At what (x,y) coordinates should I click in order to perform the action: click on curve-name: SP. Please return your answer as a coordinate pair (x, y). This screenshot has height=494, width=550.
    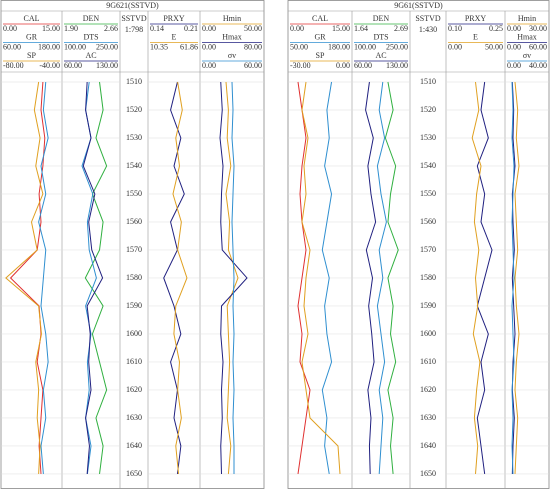
    Looking at the image, I should click on (31, 55).